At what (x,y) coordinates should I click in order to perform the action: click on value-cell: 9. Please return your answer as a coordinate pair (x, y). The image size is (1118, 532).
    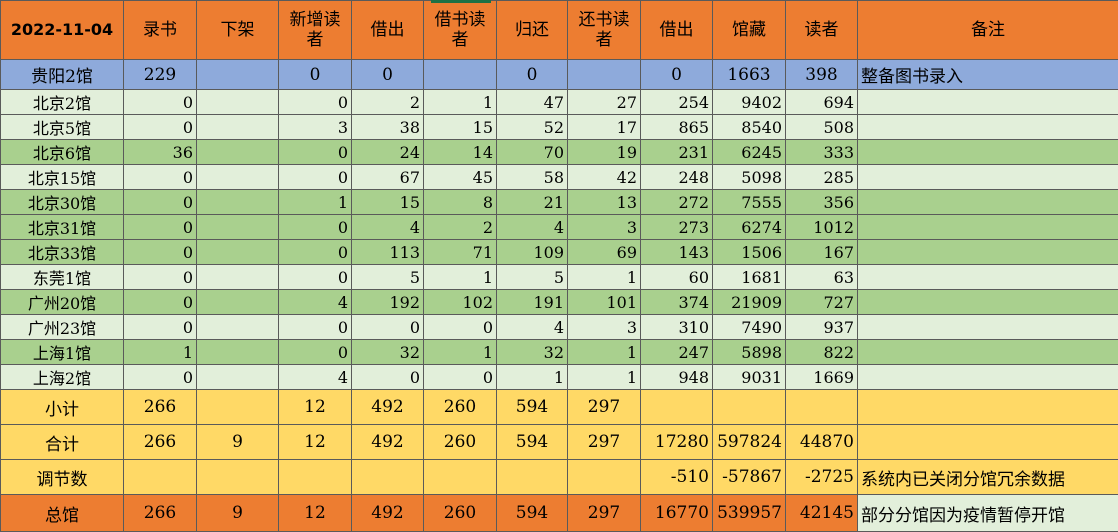
    Looking at the image, I should click on (238, 442).